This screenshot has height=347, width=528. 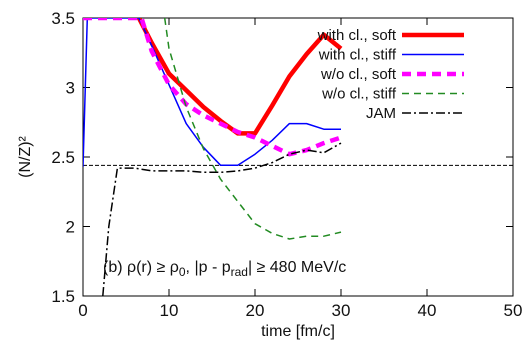 What do you see at coordinates (357, 35) in the screenshot?
I see `legend-label-0: with cl., soft` at bounding box center [357, 35].